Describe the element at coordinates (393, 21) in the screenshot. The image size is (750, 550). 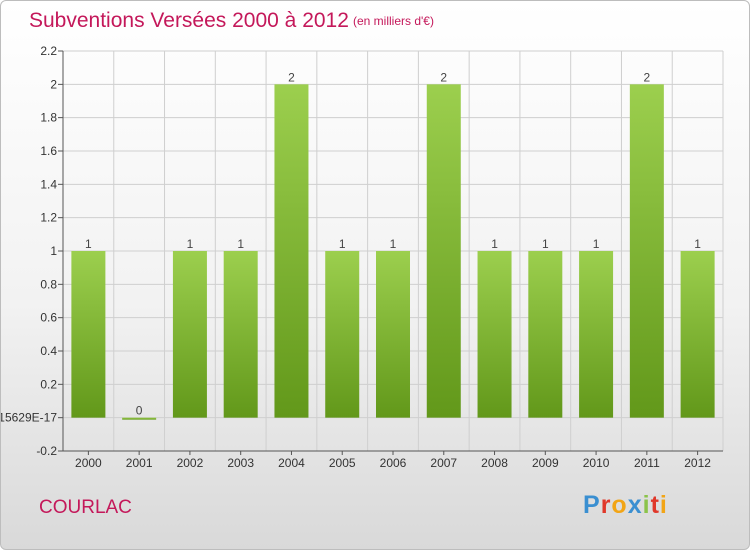
I see `chart-unit-note: (en milliers d'€)` at that location.